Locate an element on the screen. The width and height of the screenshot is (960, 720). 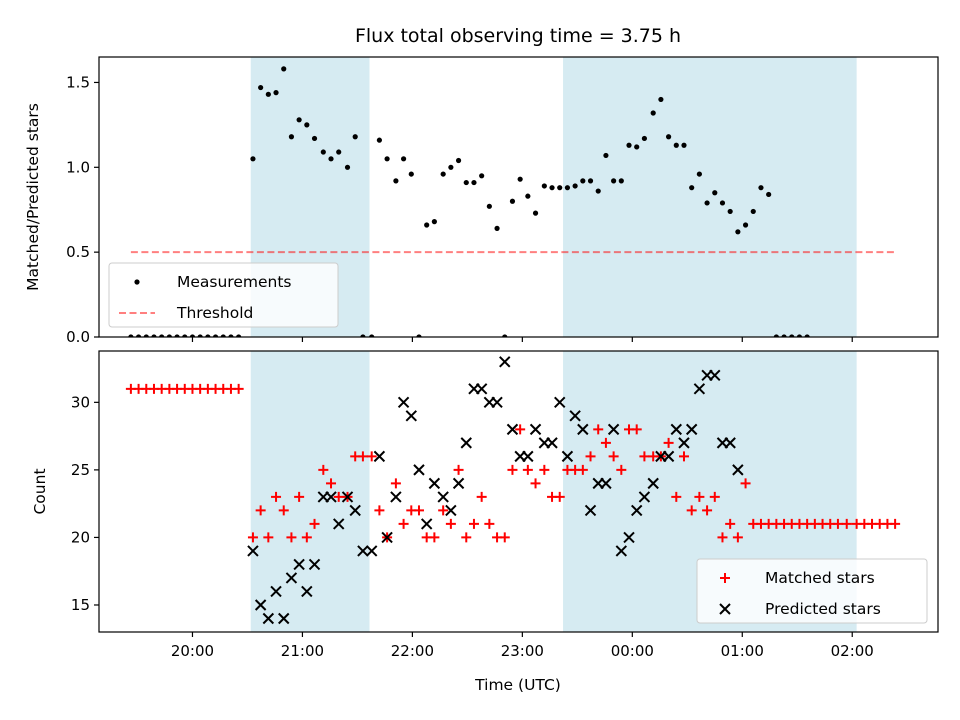
x-tick-label: 00:00 is located at coordinates (632, 651).